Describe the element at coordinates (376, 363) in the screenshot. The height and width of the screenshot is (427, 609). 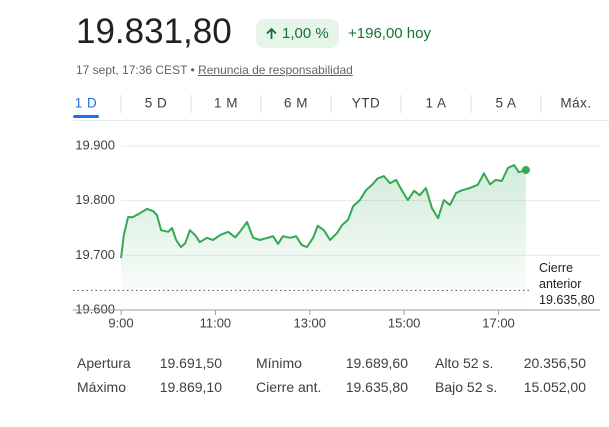
I see `stat-value: 19.689,60` at that location.